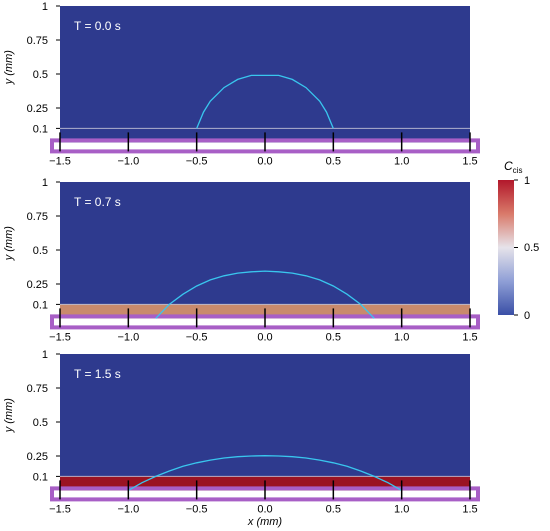  Describe the element at coordinates (527, 316) in the screenshot. I see `colorbar-tick-label-0: 0` at that location.